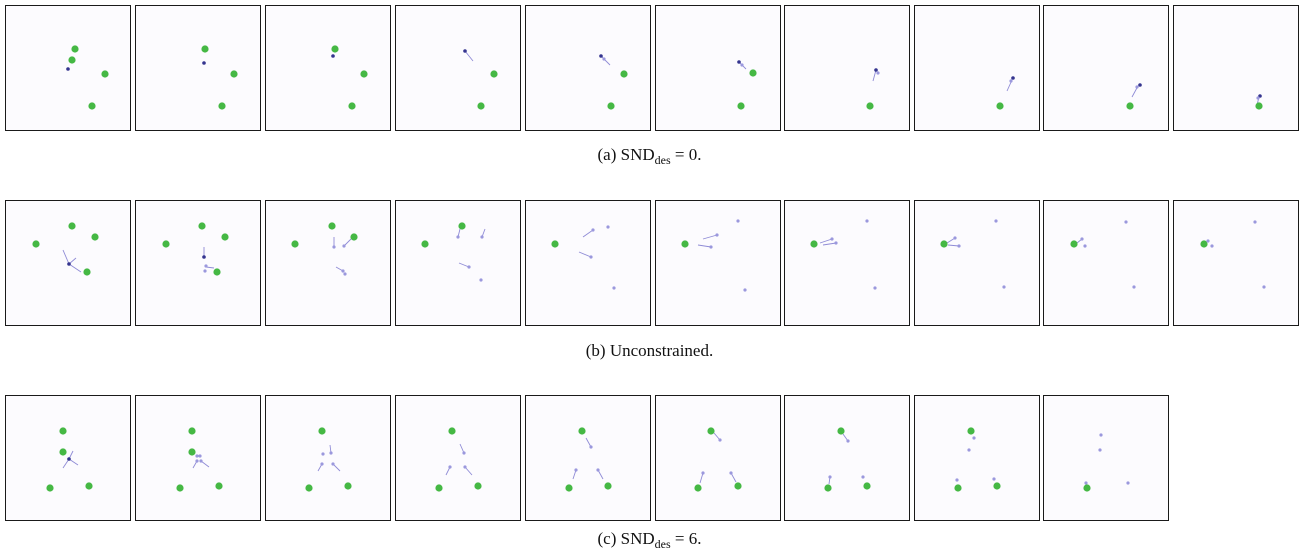  Describe the element at coordinates (686, 154) in the screenshot. I see `caption-suffix: = 0.` at that location.